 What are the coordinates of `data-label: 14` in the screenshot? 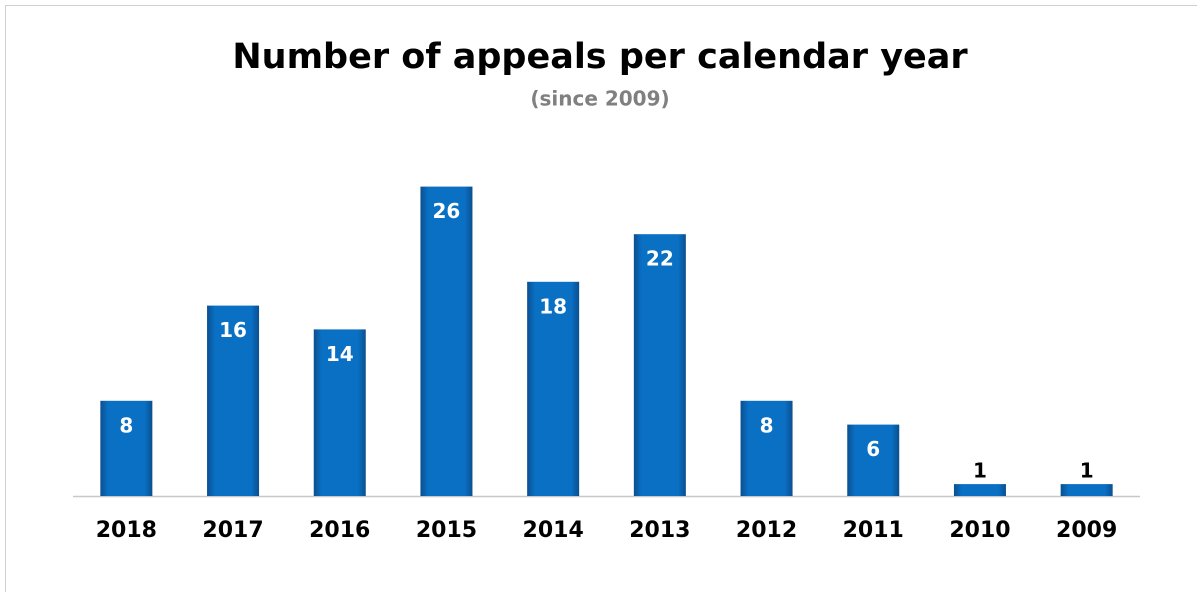 It's located at (340, 354).